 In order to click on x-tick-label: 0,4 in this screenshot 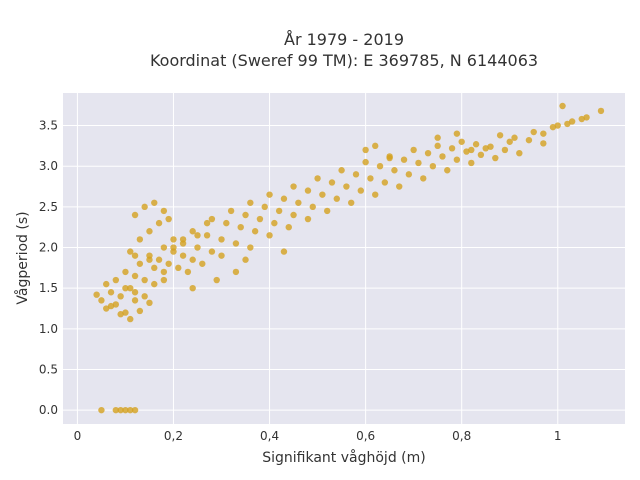, I will do `click(269, 436)`.